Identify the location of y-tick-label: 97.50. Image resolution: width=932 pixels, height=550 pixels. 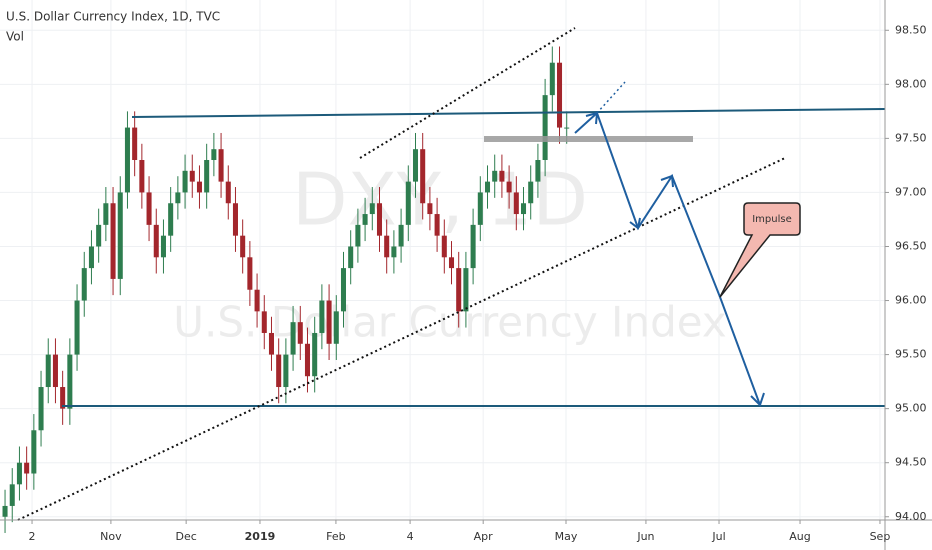
(911, 137).